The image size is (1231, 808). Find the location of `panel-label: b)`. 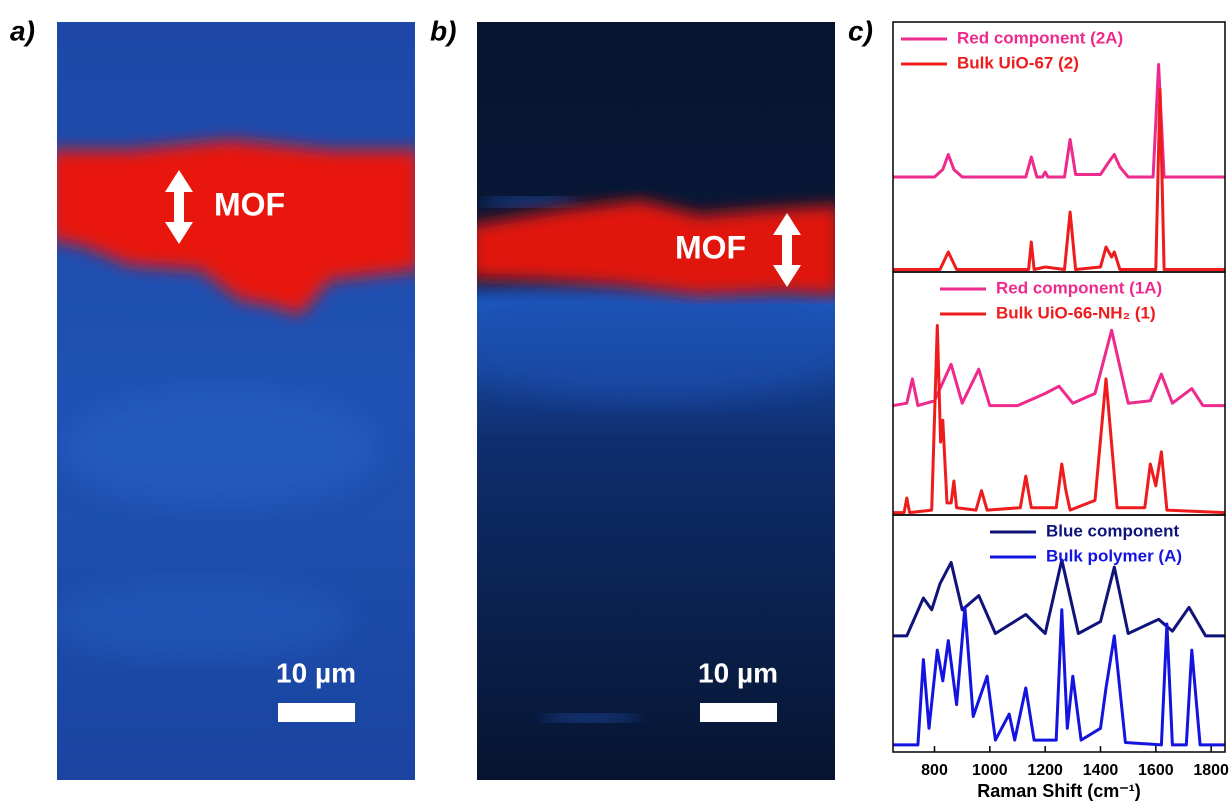

panel-label: b) is located at coordinates (443, 30).